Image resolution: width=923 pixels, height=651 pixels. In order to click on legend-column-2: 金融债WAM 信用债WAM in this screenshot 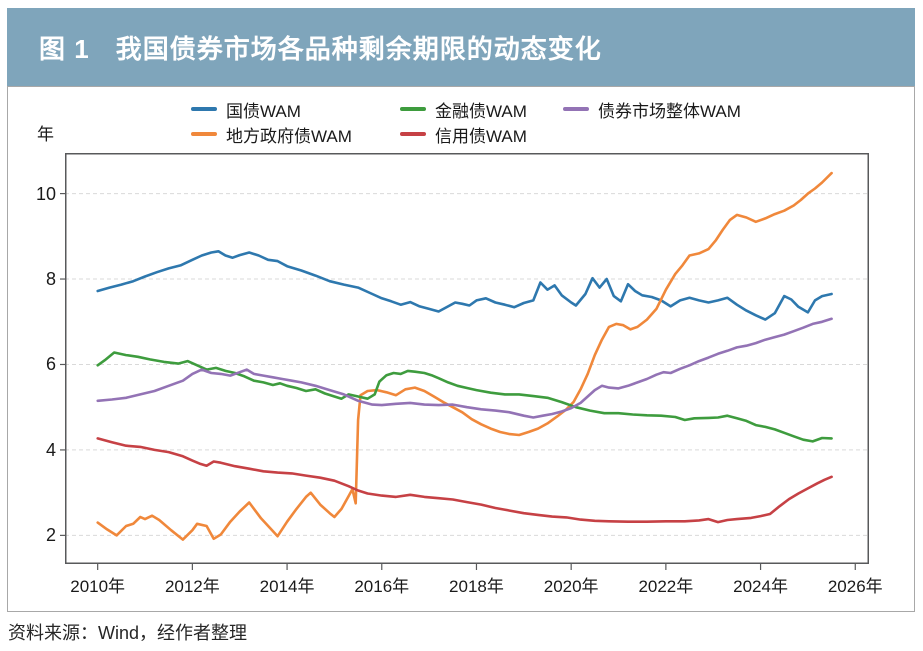, I will do `click(481, 122)`.